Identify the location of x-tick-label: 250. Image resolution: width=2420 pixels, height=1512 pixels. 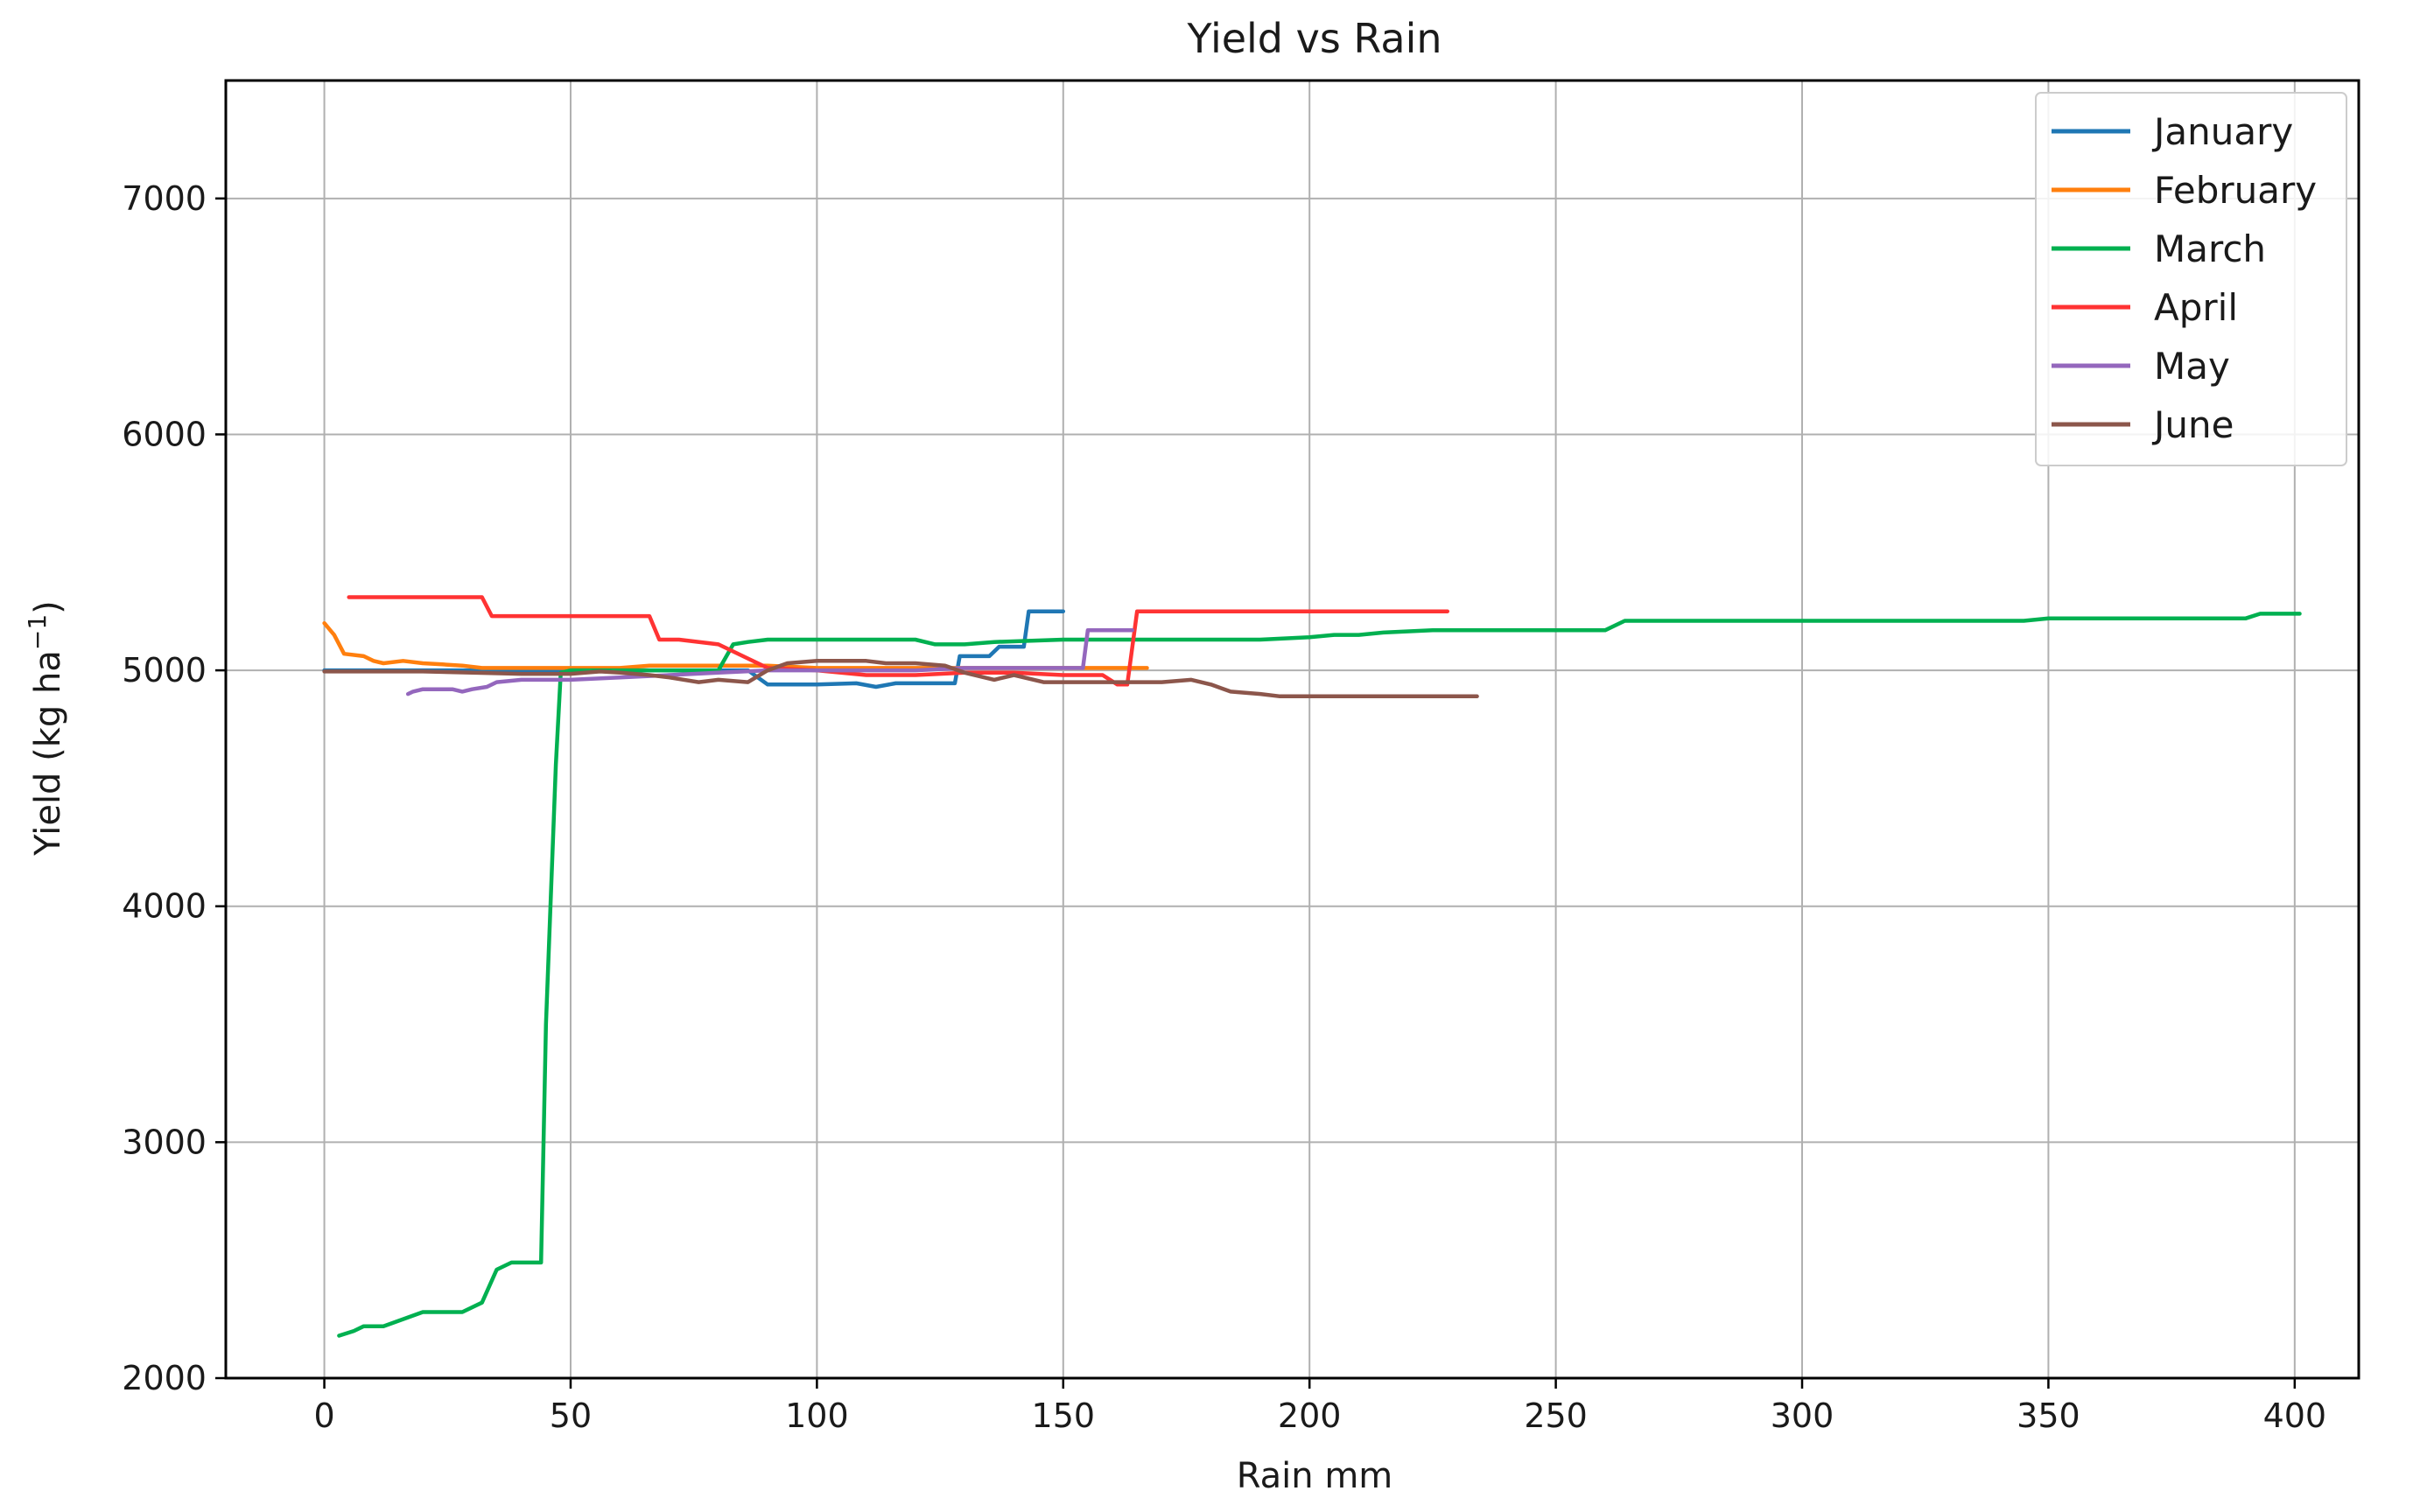
(1556, 1415).